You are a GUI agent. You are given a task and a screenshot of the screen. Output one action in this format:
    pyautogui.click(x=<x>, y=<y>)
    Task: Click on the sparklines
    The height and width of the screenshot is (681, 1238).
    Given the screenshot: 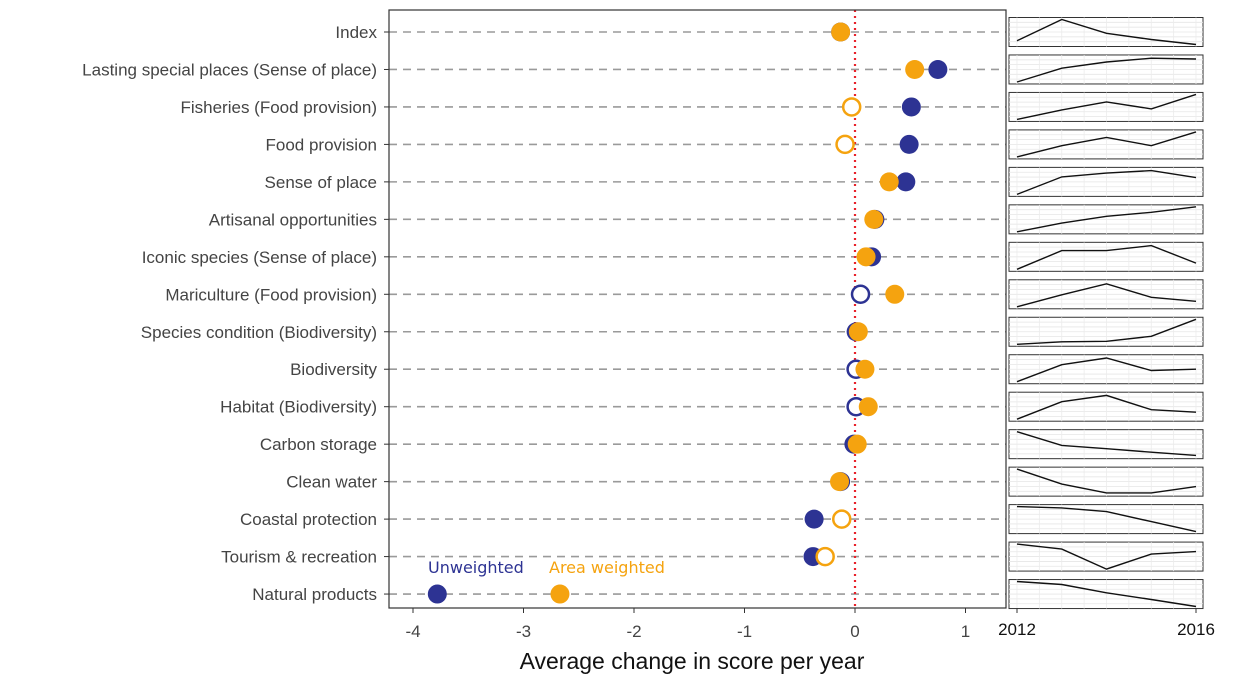 What is the action you would take?
    pyautogui.click(x=1106, y=313)
    